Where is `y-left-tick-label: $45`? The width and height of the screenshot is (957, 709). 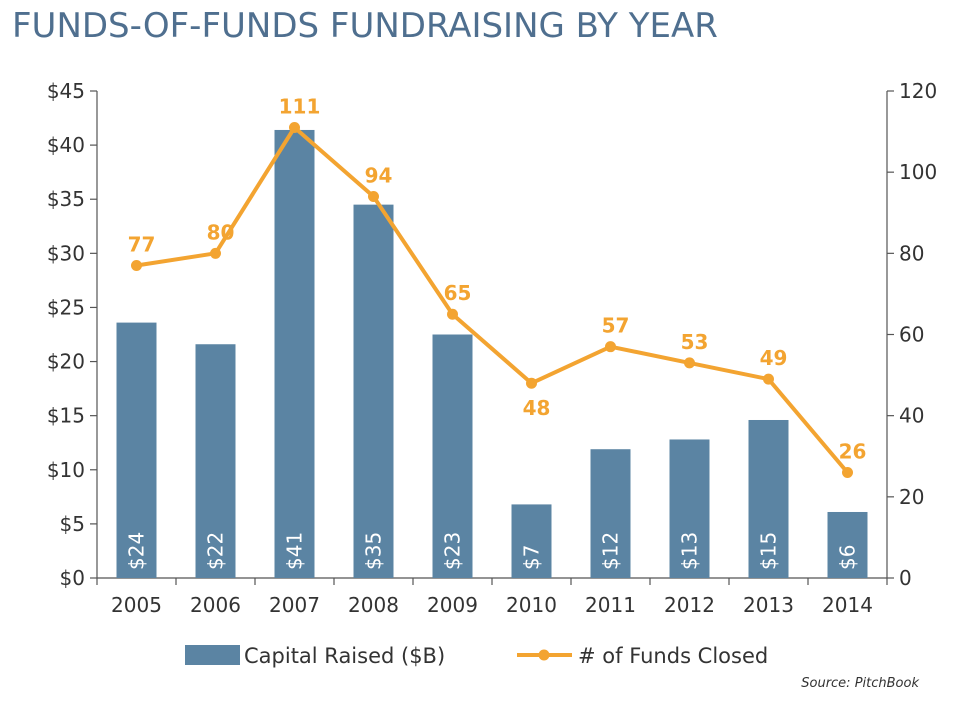 y-left-tick-label: $45 is located at coordinates (66, 91).